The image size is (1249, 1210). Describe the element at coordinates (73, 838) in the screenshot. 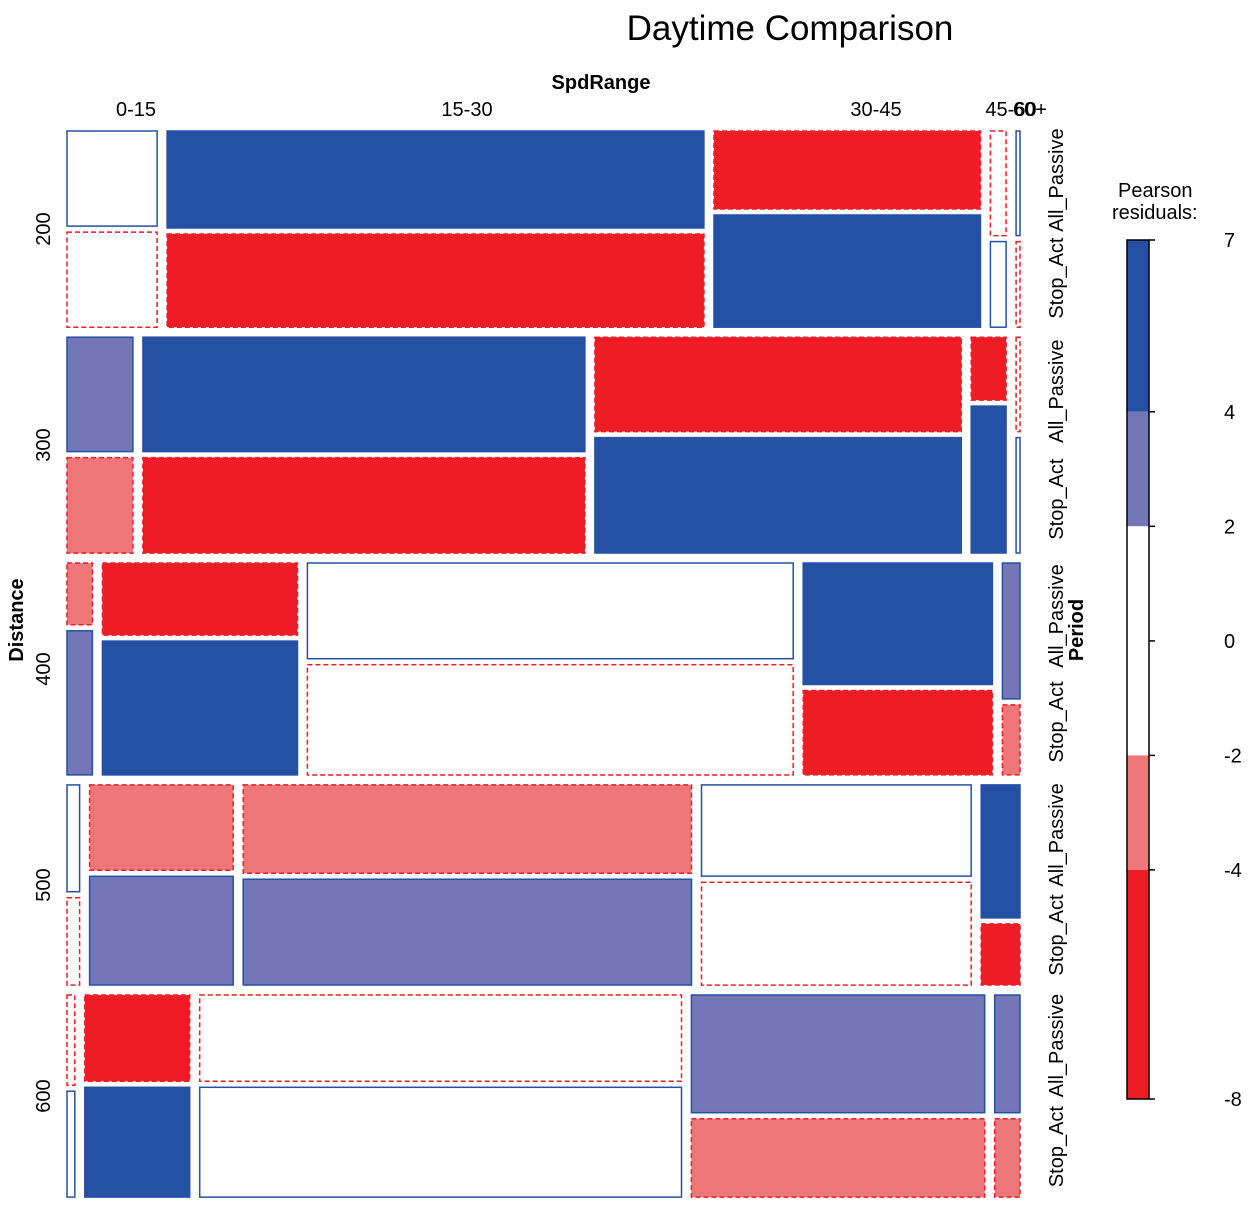

I see `tile-500-0-15-all-passive` at that location.